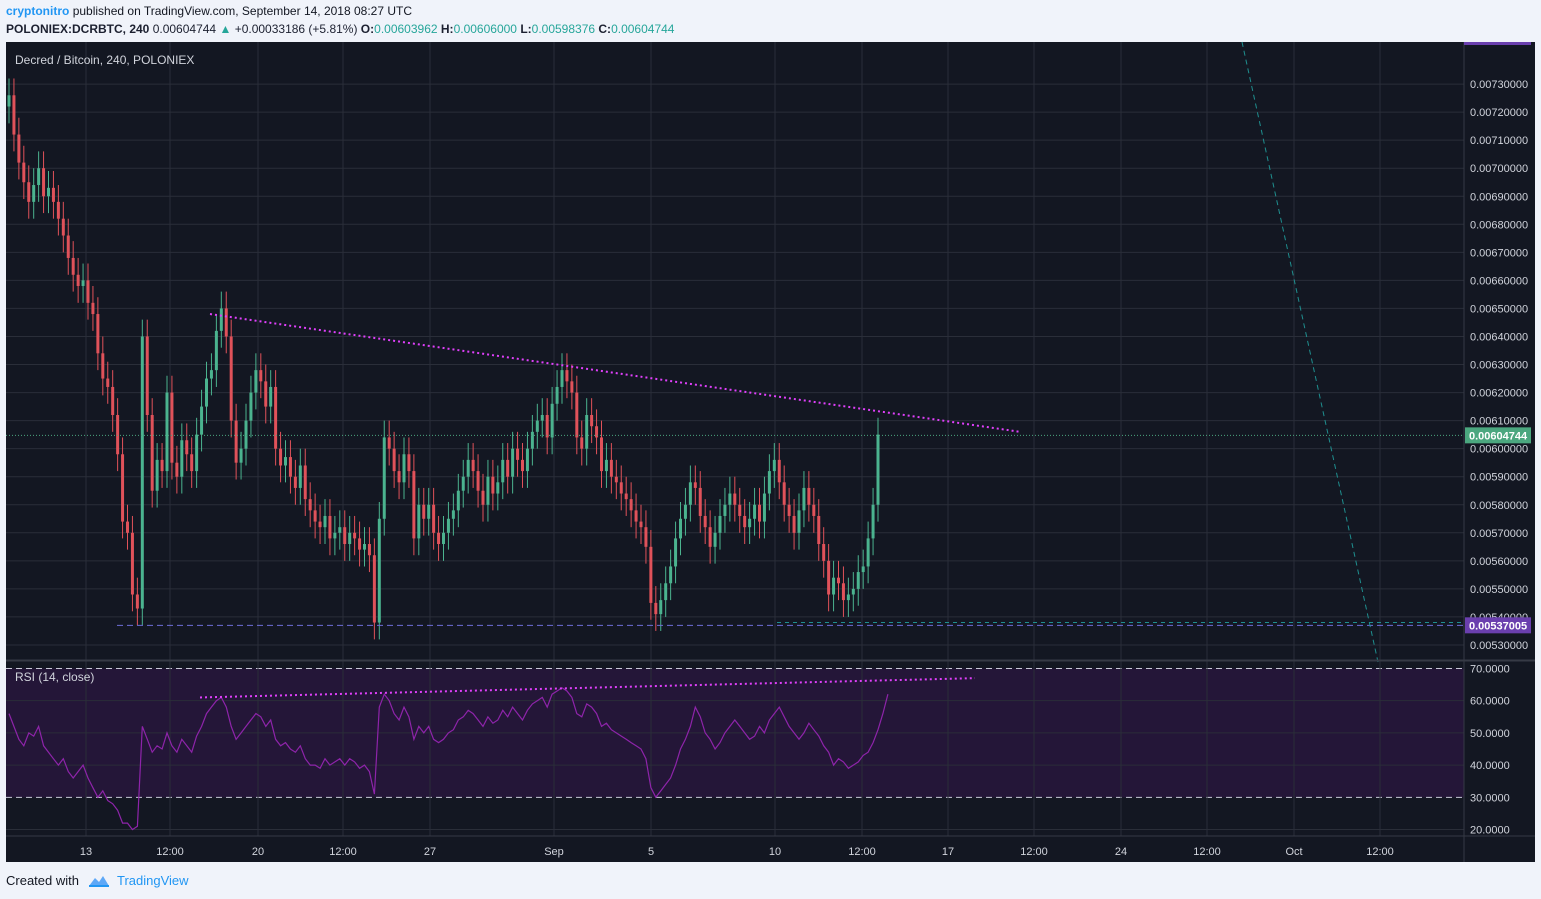 Image resolution: width=1541 pixels, height=899 pixels. Describe the element at coordinates (42, 880) in the screenshot. I see `created-with-label: Created with` at that location.